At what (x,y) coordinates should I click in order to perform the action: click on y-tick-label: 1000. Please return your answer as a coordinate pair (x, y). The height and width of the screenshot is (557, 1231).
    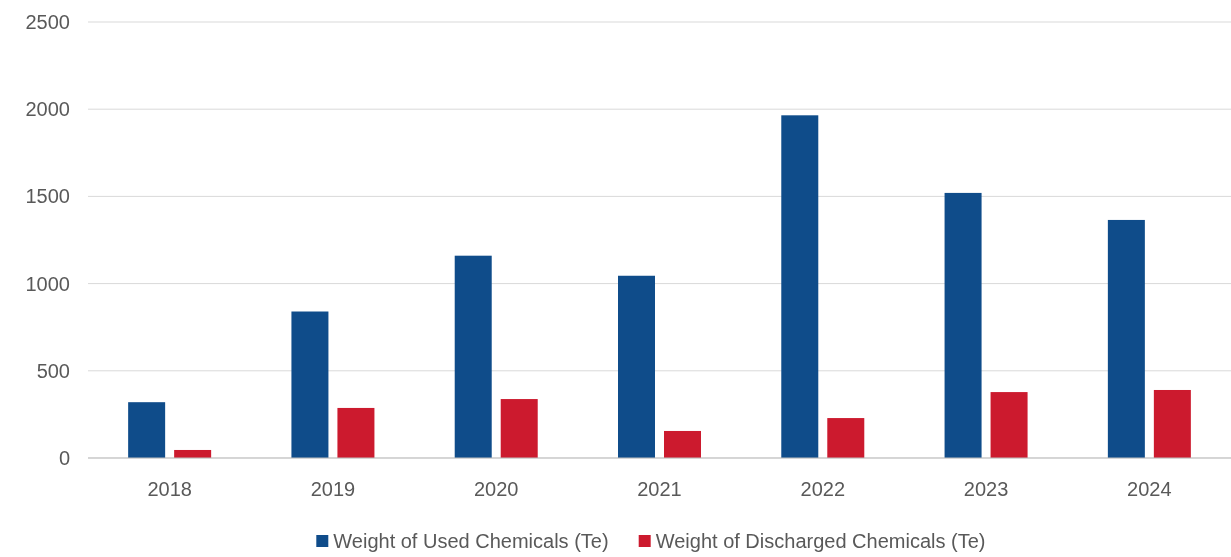
    Looking at the image, I should click on (47, 283).